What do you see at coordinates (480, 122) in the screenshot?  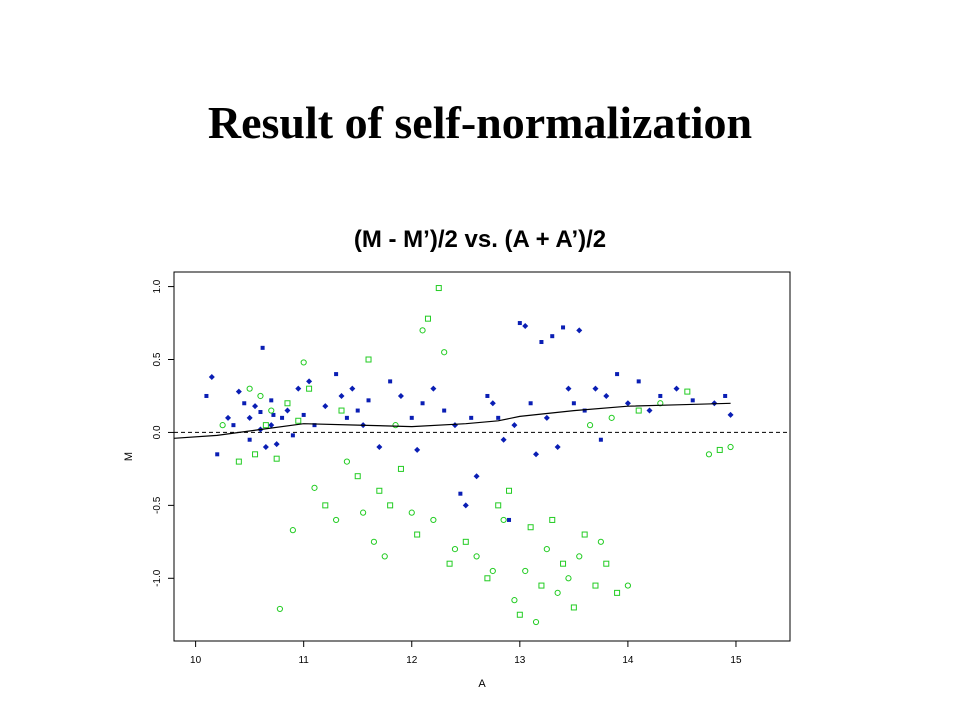 I see `slide-title: Result of self-normalization` at bounding box center [480, 122].